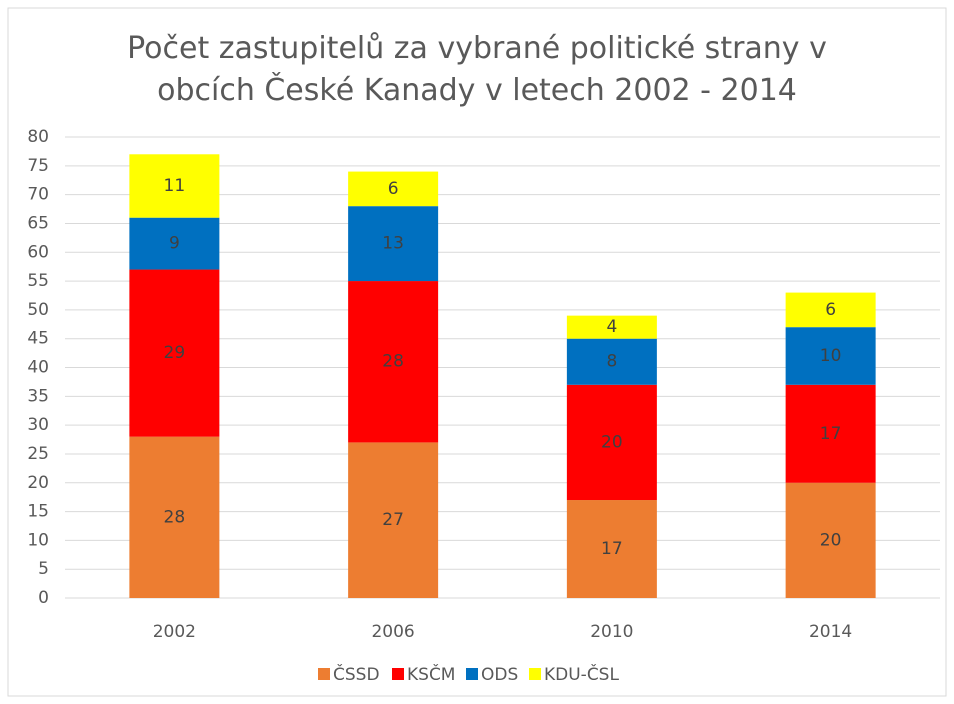 This screenshot has width=954, height=704. I want to click on y-tick-label: 20, so click(38, 483).